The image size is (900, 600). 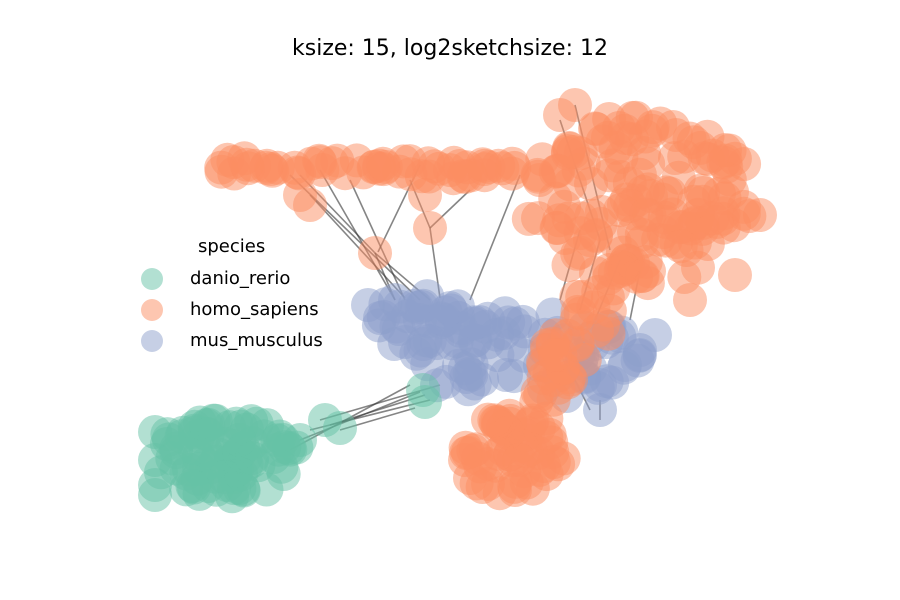 I want to click on legend-label-mus-musculus: mus_musculus, so click(x=256, y=340).